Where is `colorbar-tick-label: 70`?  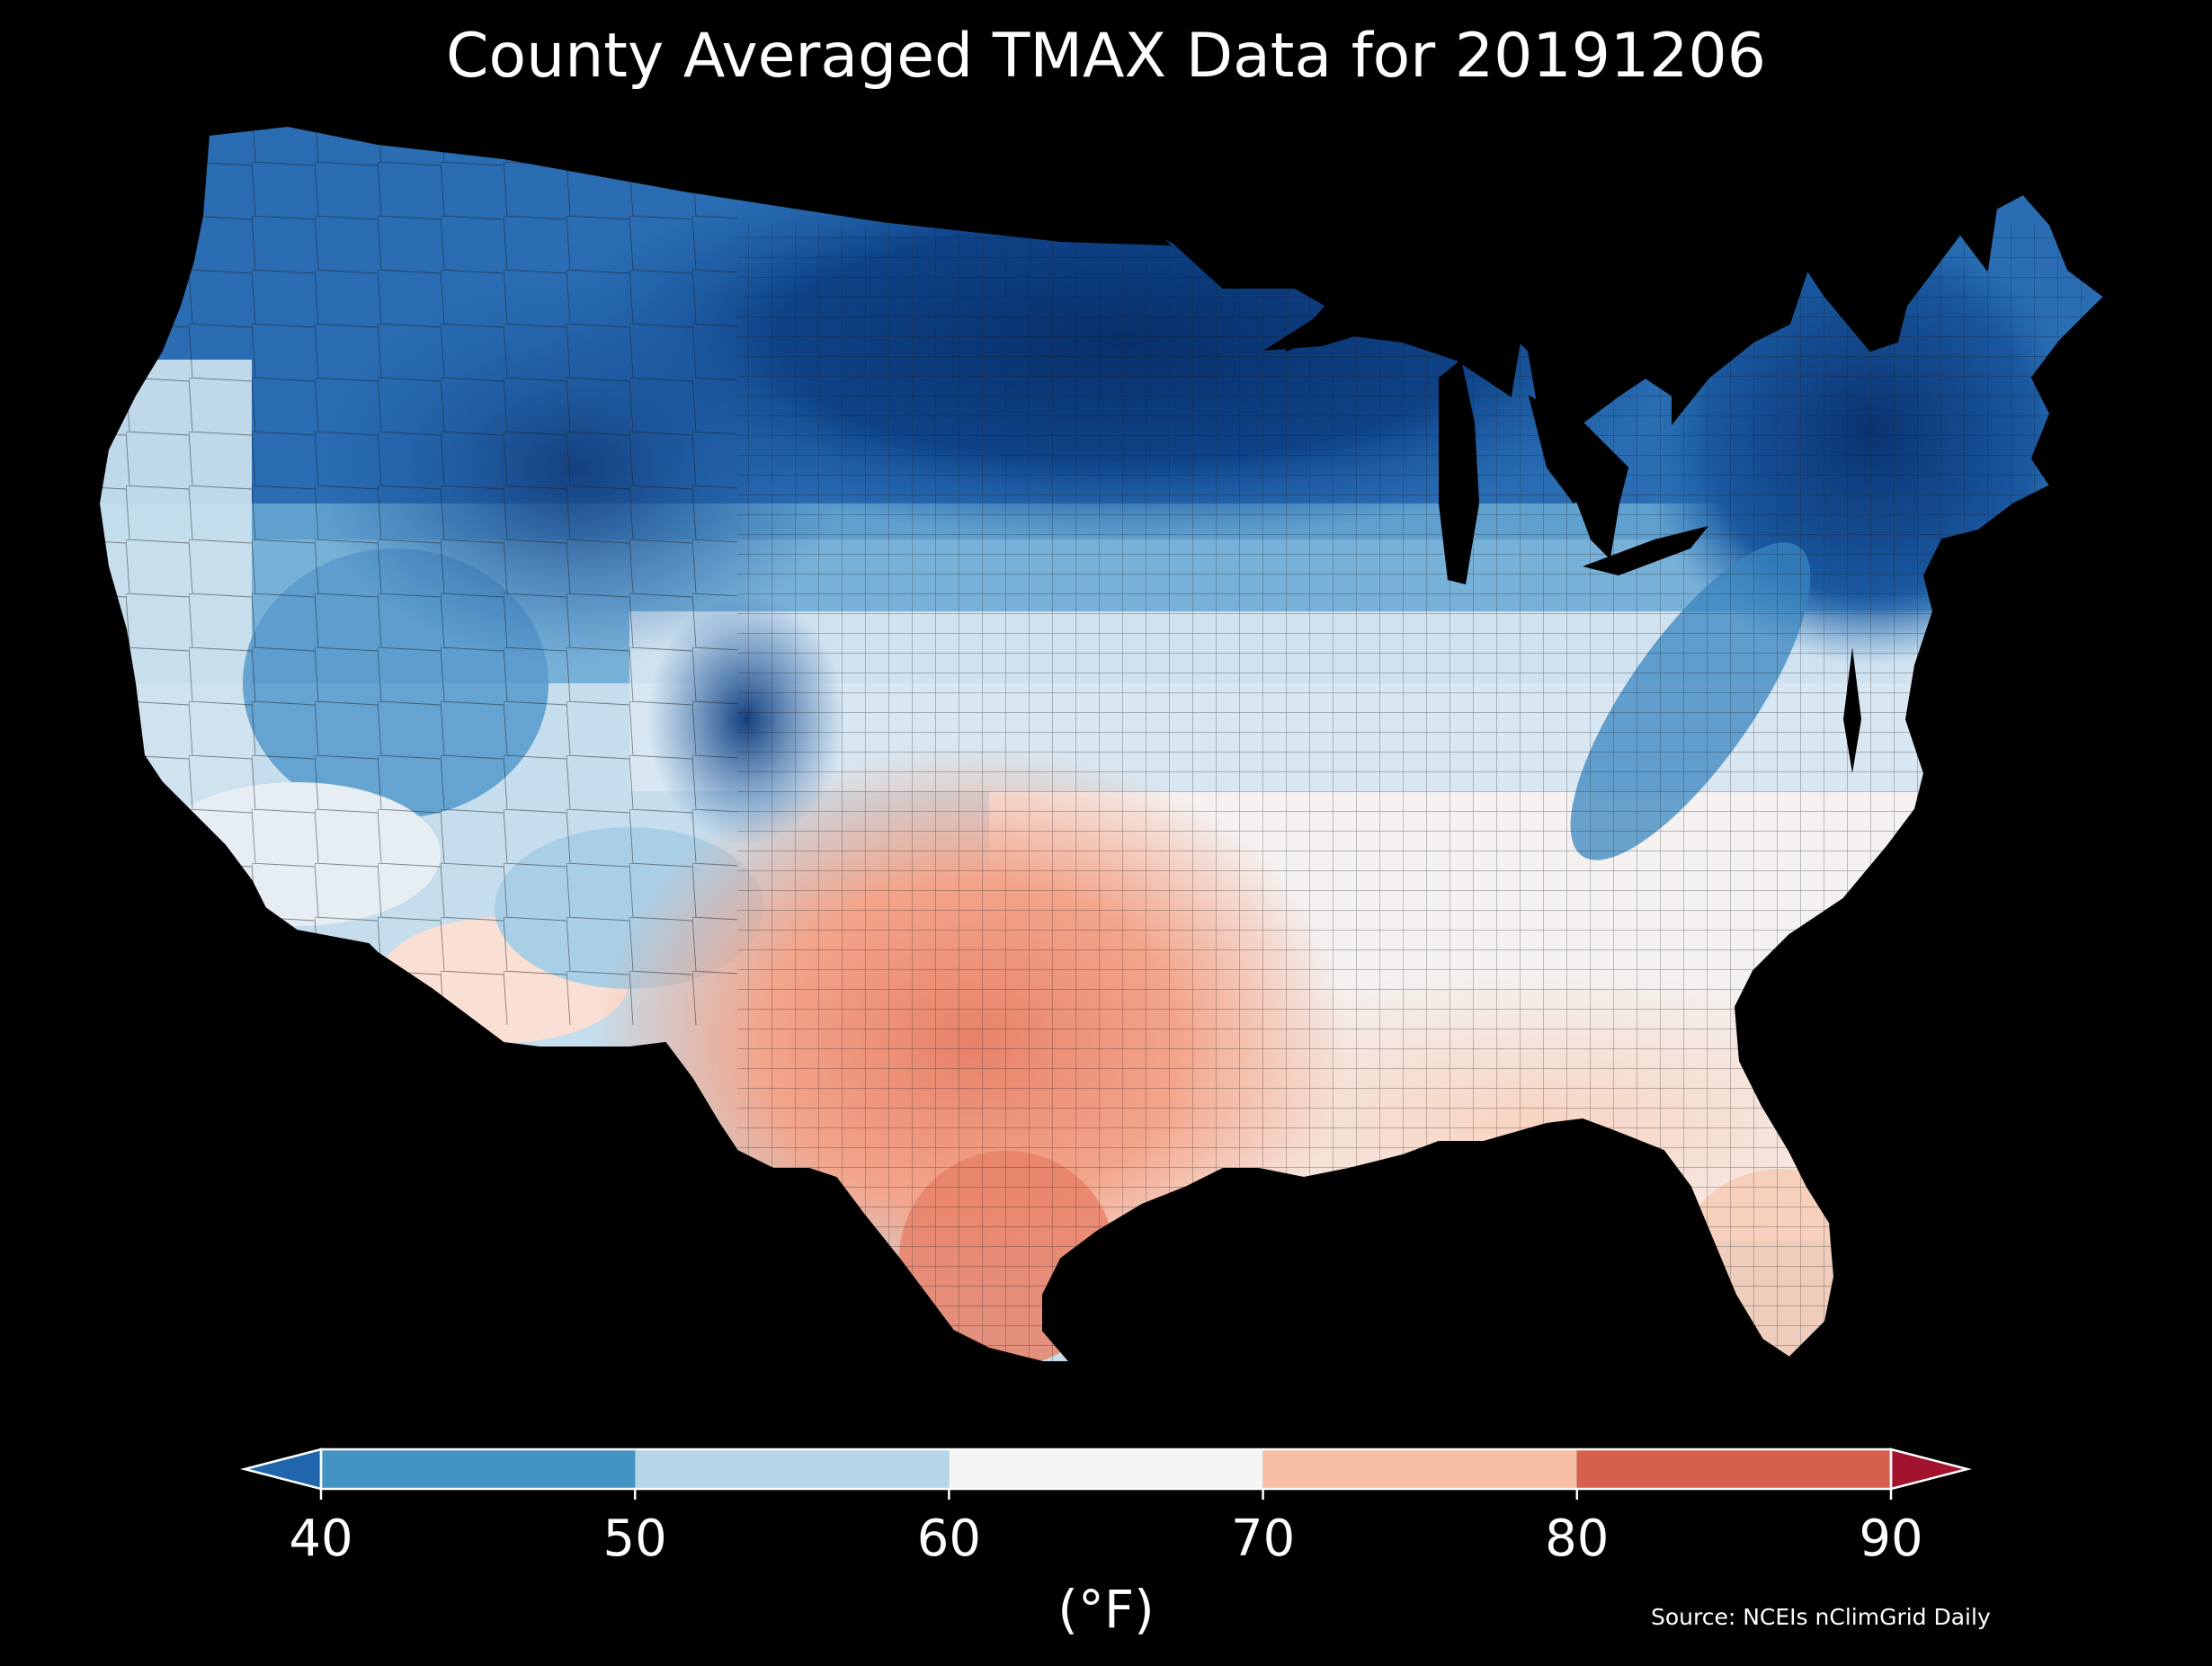
colorbar-tick-label: 70 is located at coordinates (1263, 1539).